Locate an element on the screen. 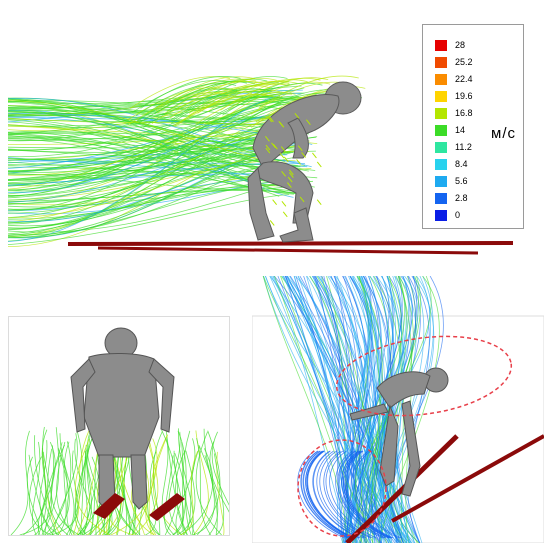 Image resolution: width=544 pixels, height=543 pixels. skier-torso is located at coordinates (121, 405).